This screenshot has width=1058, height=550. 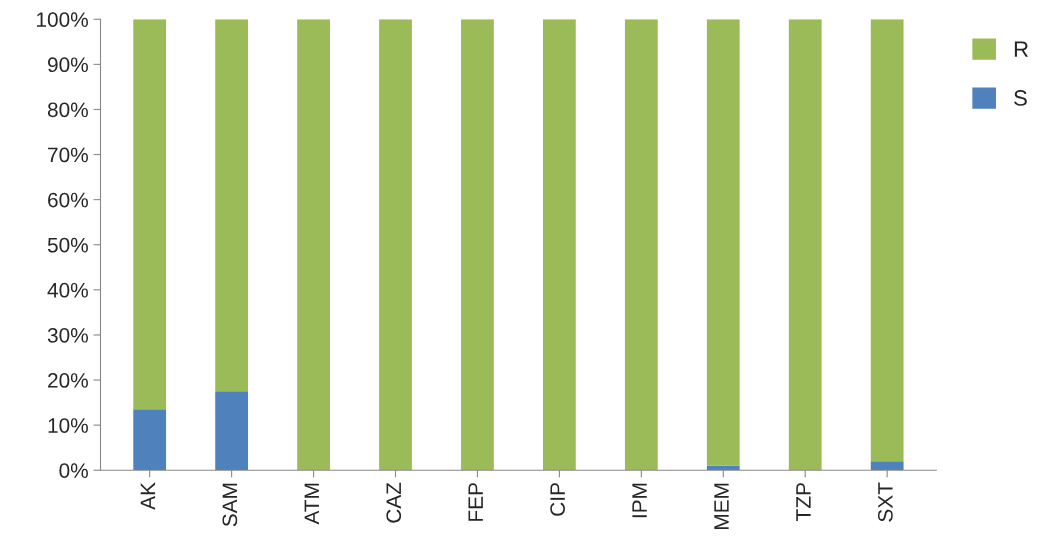 What do you see at coordinates (394, 502) in the screenshot?
I see `x-tick-label: CAZ` at bounding box center [394, 502].